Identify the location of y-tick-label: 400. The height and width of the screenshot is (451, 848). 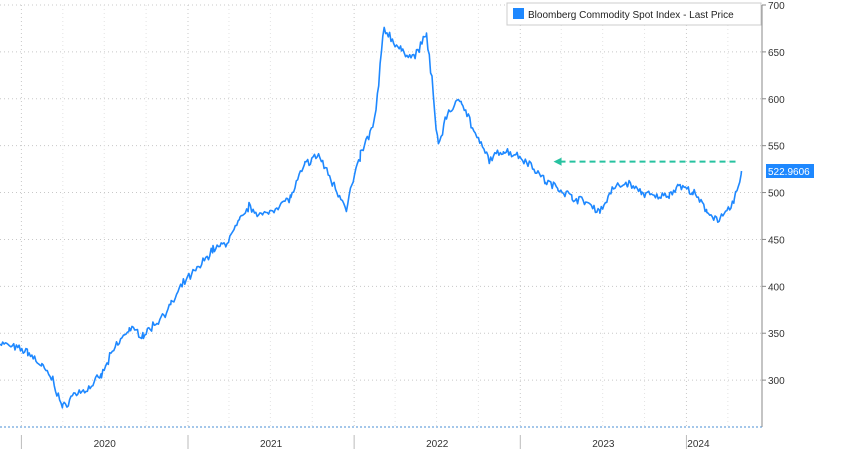
(776, 287).